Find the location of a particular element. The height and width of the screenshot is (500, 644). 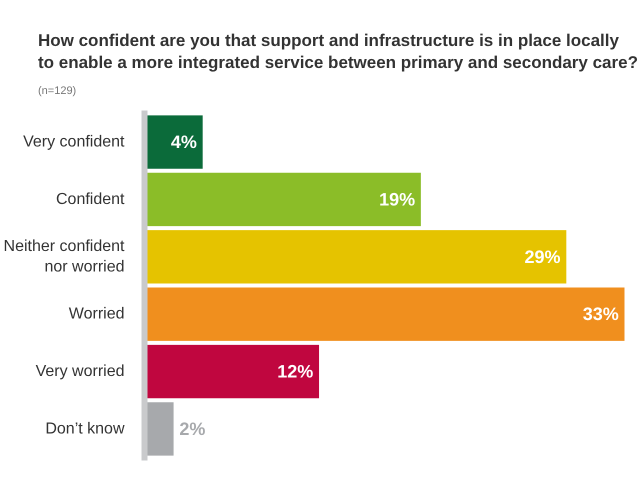

y-tick-label: Don’t know is located at coordinates (85, 429).